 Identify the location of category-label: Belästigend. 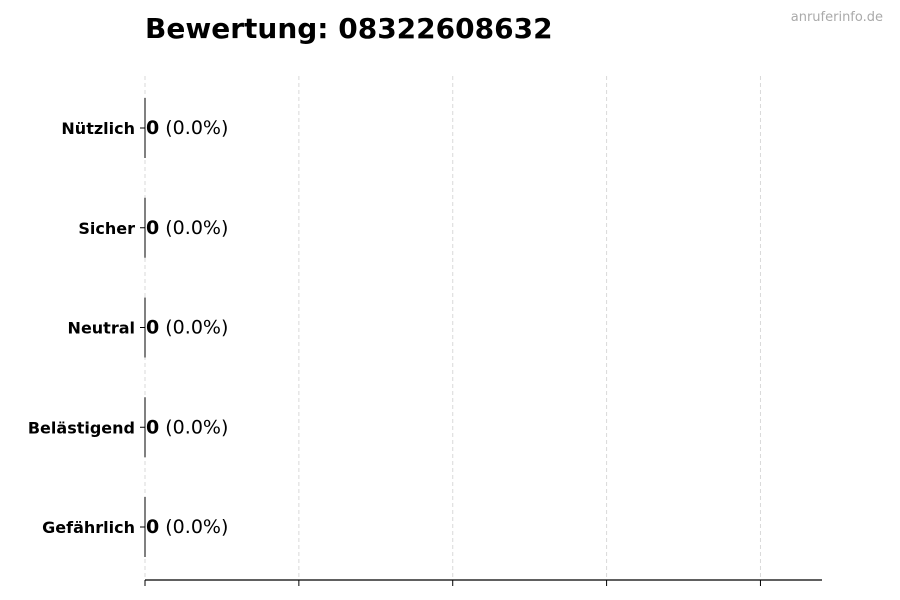
(81, 427).